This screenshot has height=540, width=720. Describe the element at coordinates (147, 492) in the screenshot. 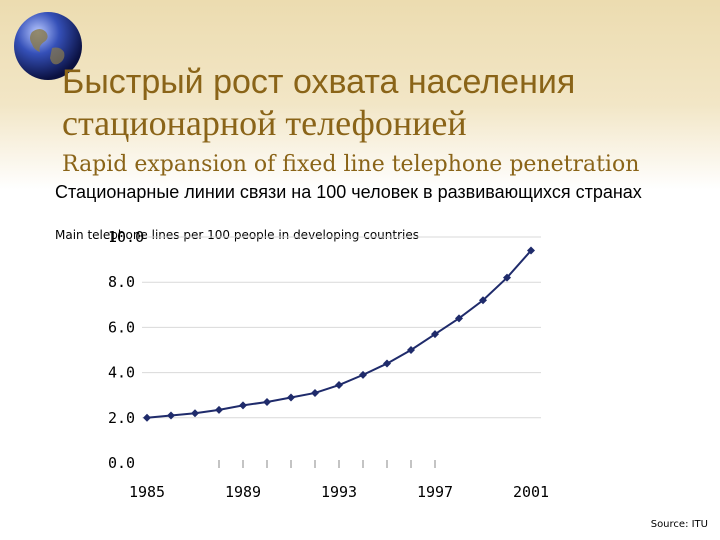

I see `x-tick-label: 1985` at that location.